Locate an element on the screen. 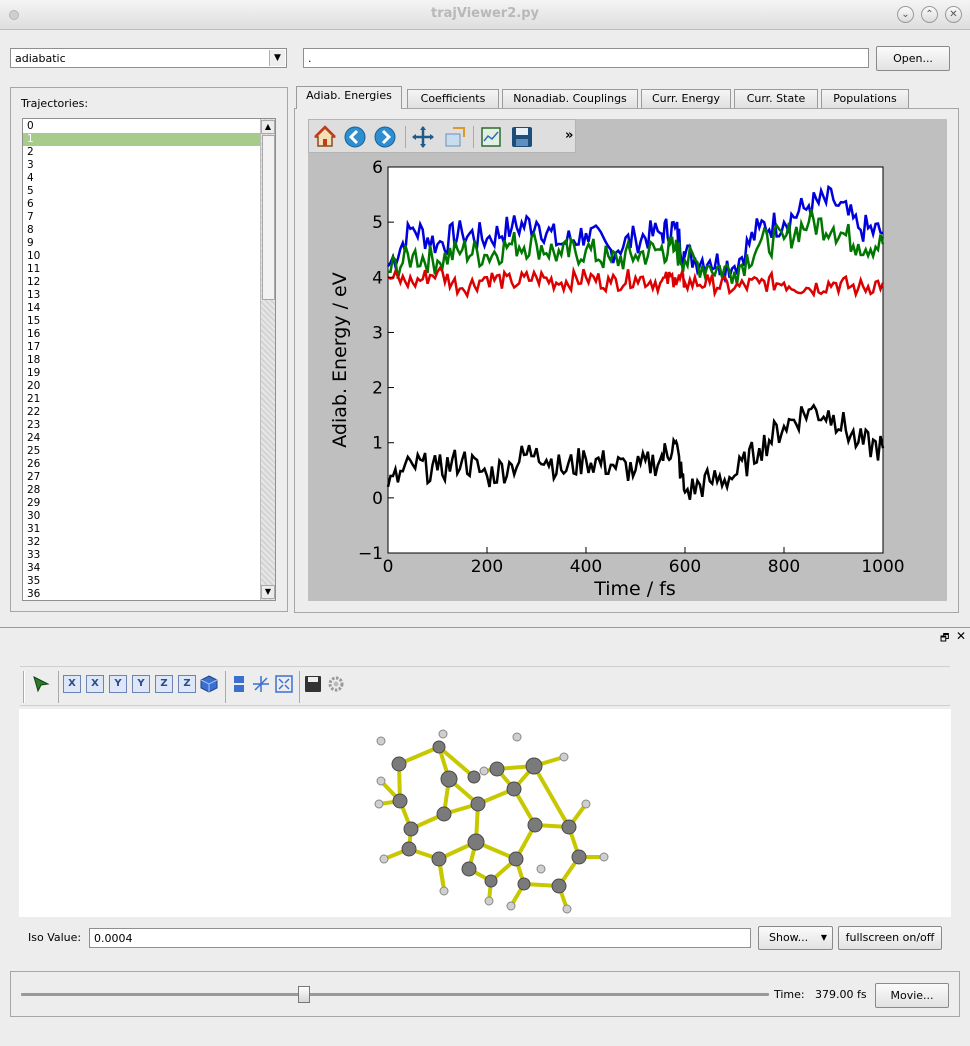 The width and height of the screenshot is (970, 1046). list-item: 28 is located at coordinates (34, 490).